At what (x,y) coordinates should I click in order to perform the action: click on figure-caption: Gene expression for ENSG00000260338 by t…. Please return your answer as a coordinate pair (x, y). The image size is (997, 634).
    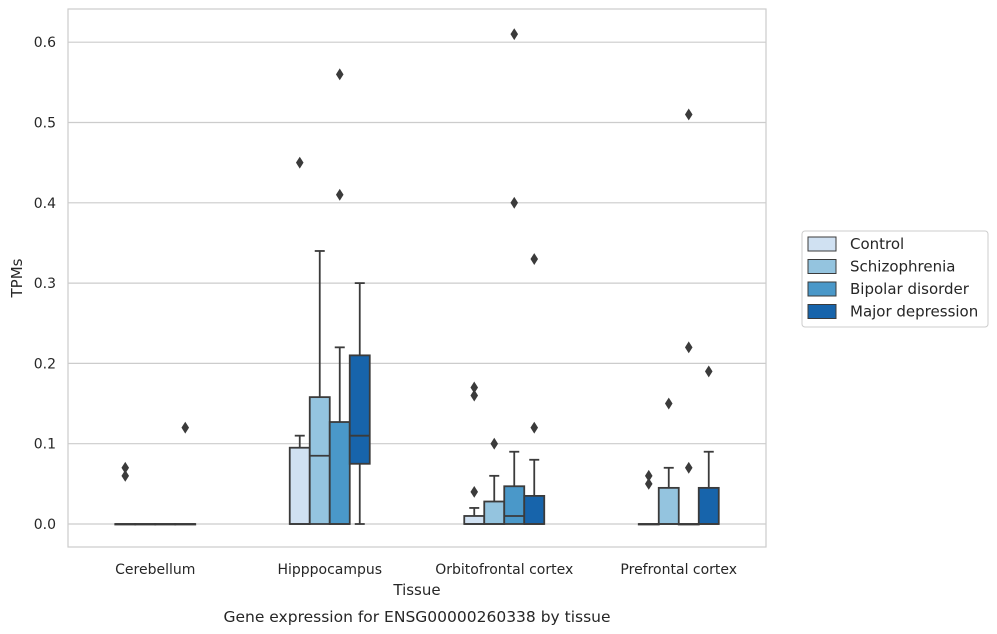
    Looking at the image, I should click on (416, 617).